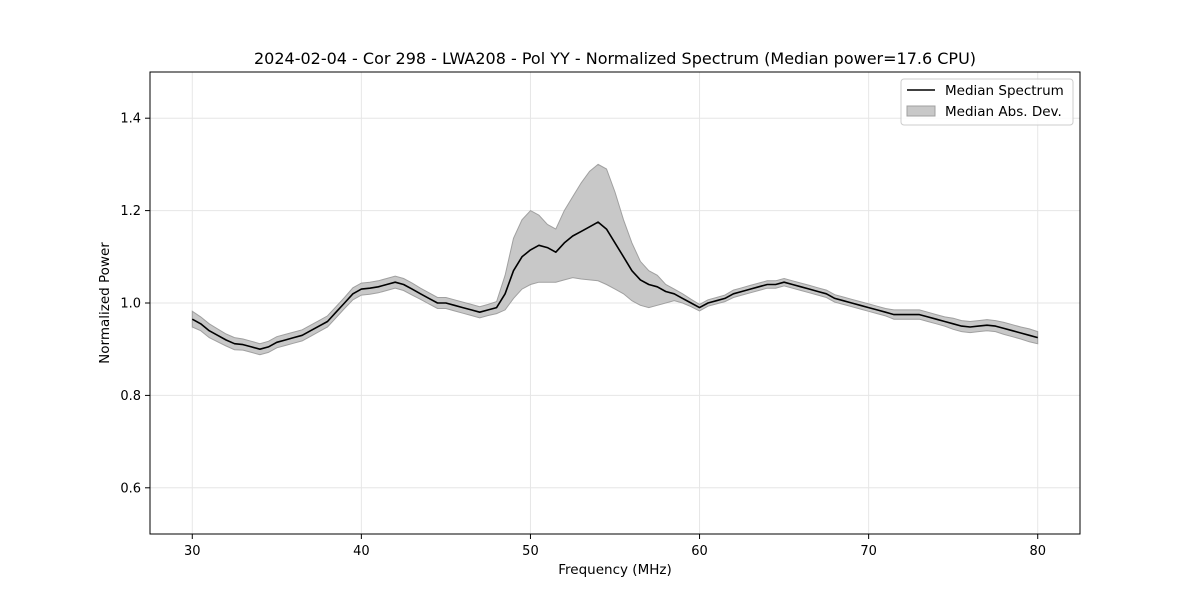 This screenshot has width=1200, height=600. Describe the element at coordinates (130, 119) in the screenshot. I see `y-tick-label: 1.4` at that location.